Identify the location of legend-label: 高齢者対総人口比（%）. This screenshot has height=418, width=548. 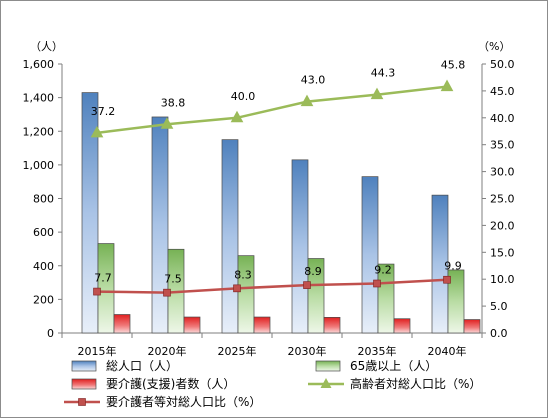
(415, 383).